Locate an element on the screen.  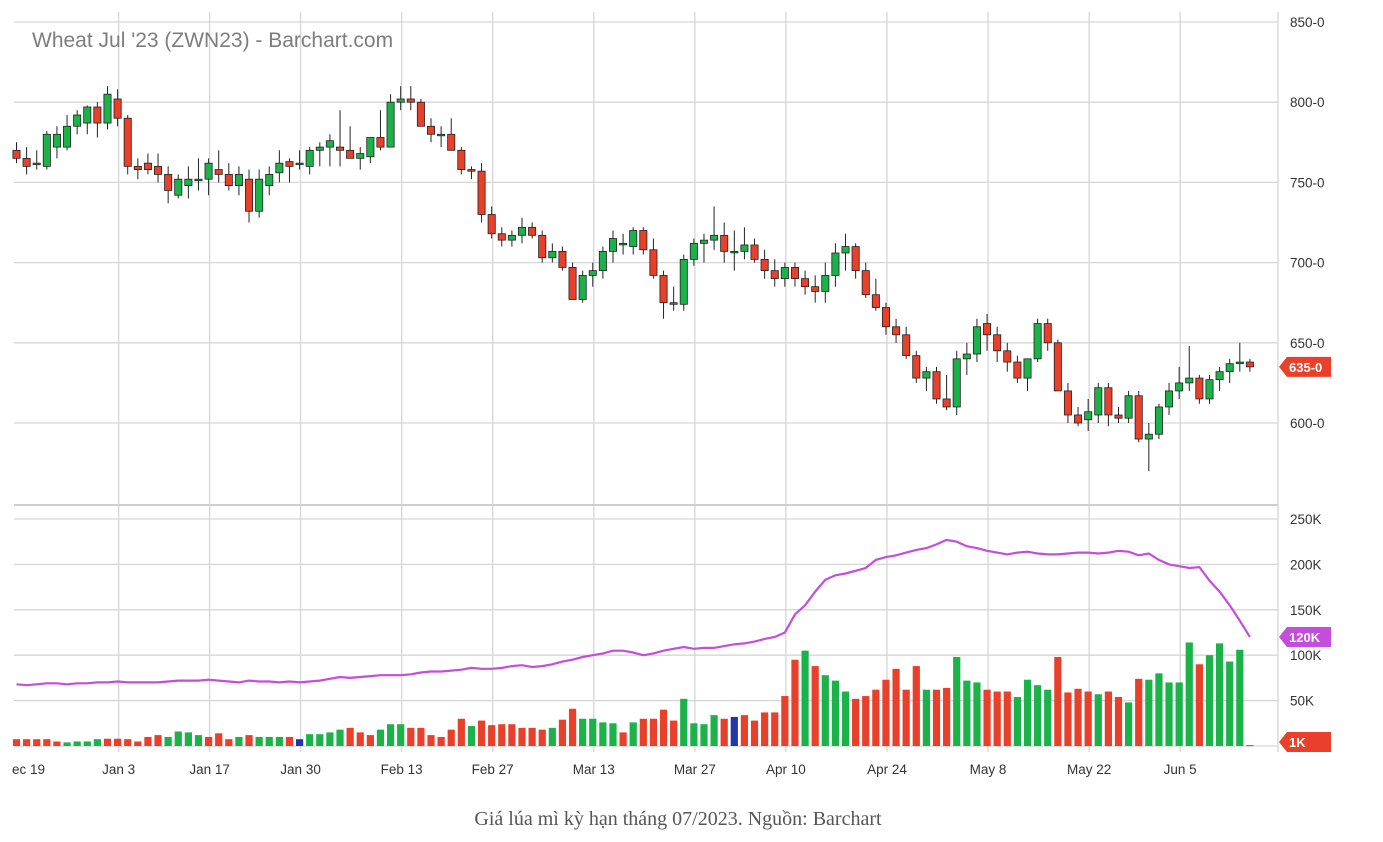
open-interest-badge: 120K is located at coordinates (1305, 637).